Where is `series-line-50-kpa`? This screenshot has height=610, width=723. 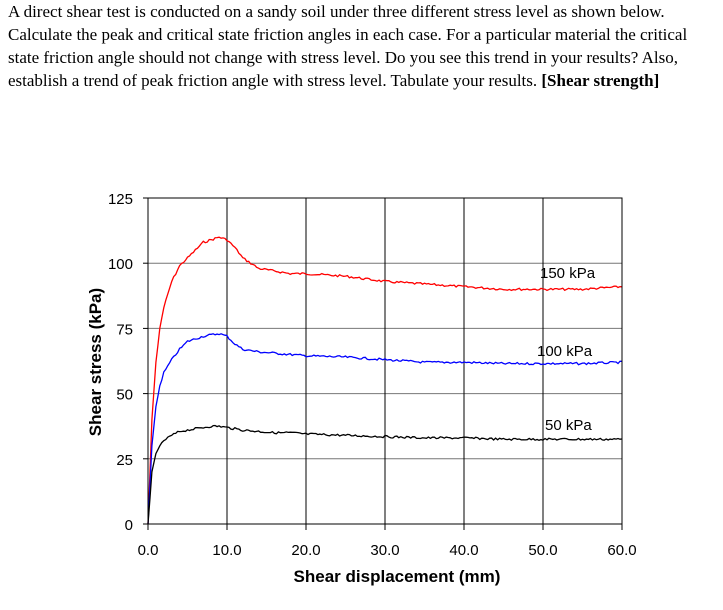 series-line-50-kpa is located at coordinates (385, 474).